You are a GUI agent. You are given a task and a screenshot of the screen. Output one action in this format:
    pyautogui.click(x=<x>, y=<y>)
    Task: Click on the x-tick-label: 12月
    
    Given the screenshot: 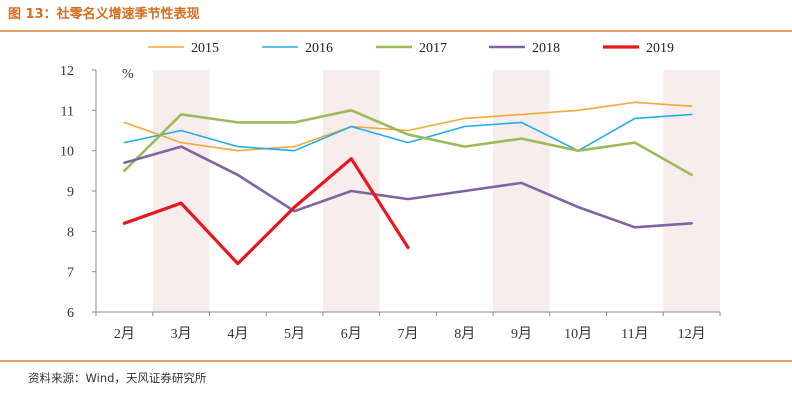 What is the action you would take?
    pyautogui.click(x=692, y=334)
    